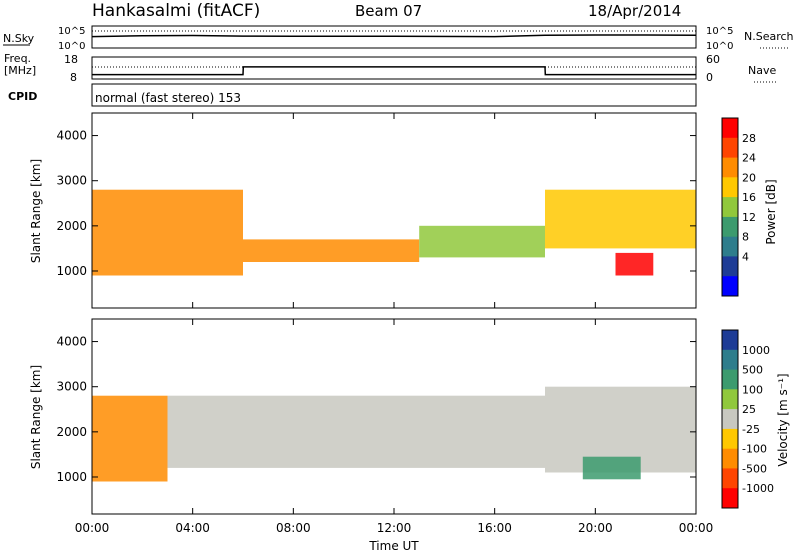 This screenshot has height=554, width=800. Describe the element at coordinates (771, 211) in the screenshot. I see `power-colorbar-label: Power [dB]` at that location.